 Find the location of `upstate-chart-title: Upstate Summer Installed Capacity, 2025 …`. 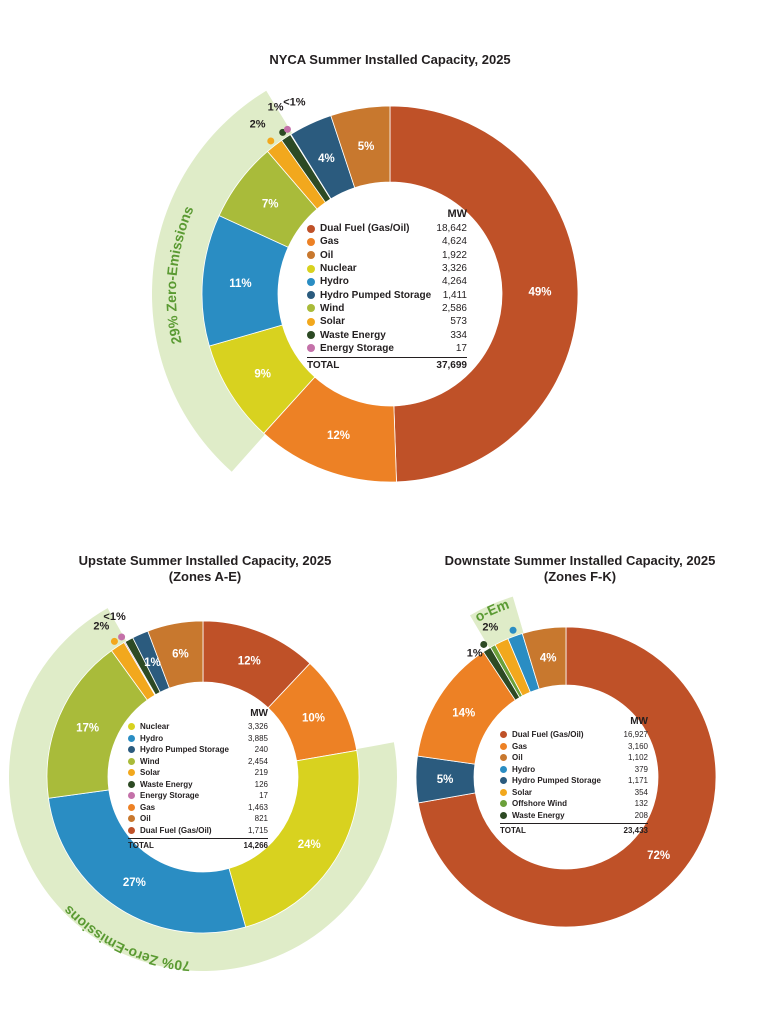

upstate-chart-title: Upstate Summer Installed Capacity, 2025 … is located at coordinates (205, 569).